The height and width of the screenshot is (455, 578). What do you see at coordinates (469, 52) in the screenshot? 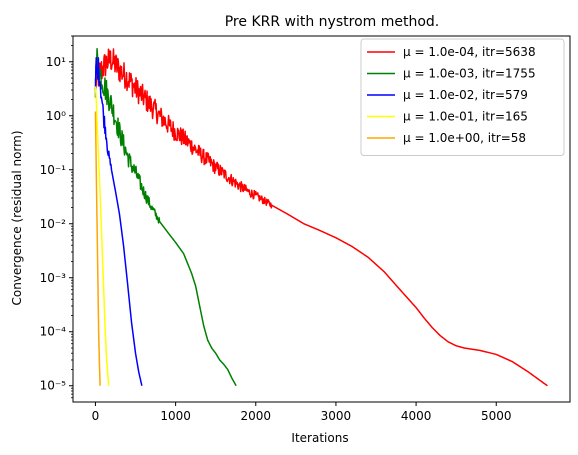
I see `legend-label: μ = 1.0e-04, itr=5638` at bounding box center [469, 52].